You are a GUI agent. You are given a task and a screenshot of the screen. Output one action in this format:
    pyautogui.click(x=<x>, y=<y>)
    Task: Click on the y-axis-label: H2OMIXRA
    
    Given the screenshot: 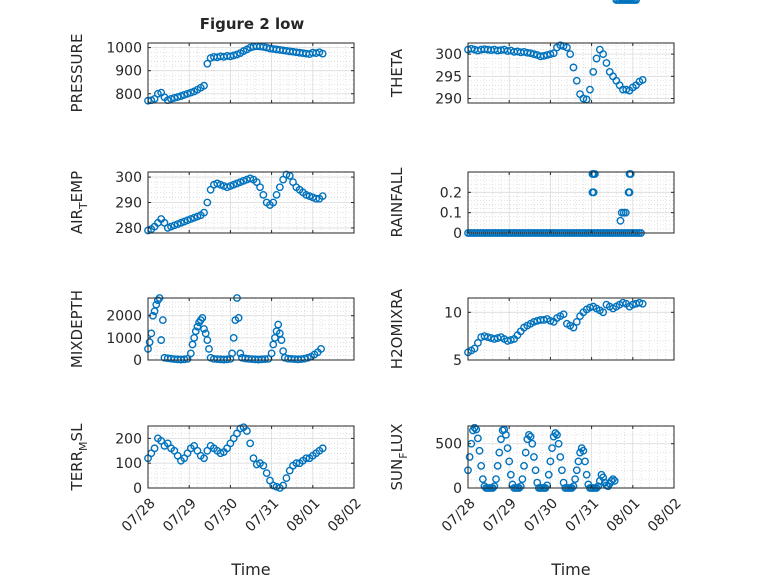 What is the action you would take?
    pyautogui.click(x=397, y=328)
    